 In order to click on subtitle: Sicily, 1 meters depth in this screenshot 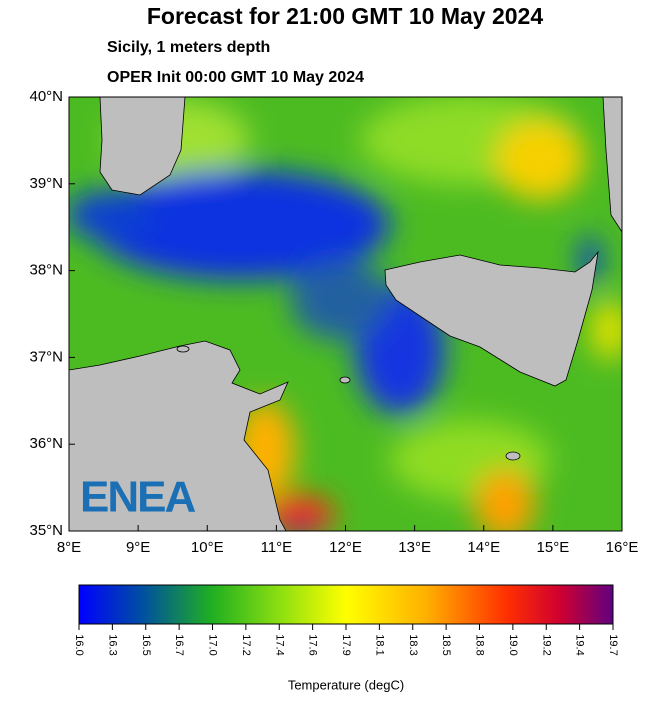, I will do `click(188, 47)`.